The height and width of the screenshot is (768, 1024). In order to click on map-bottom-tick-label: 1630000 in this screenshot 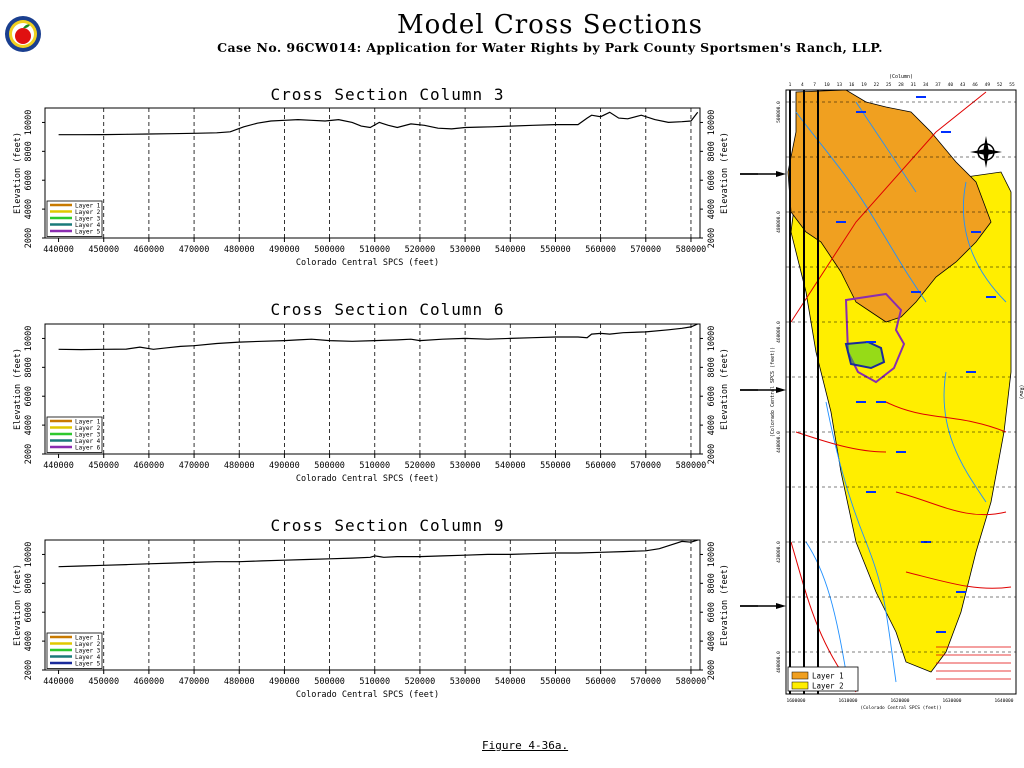, I will do `click(952, 701)`.